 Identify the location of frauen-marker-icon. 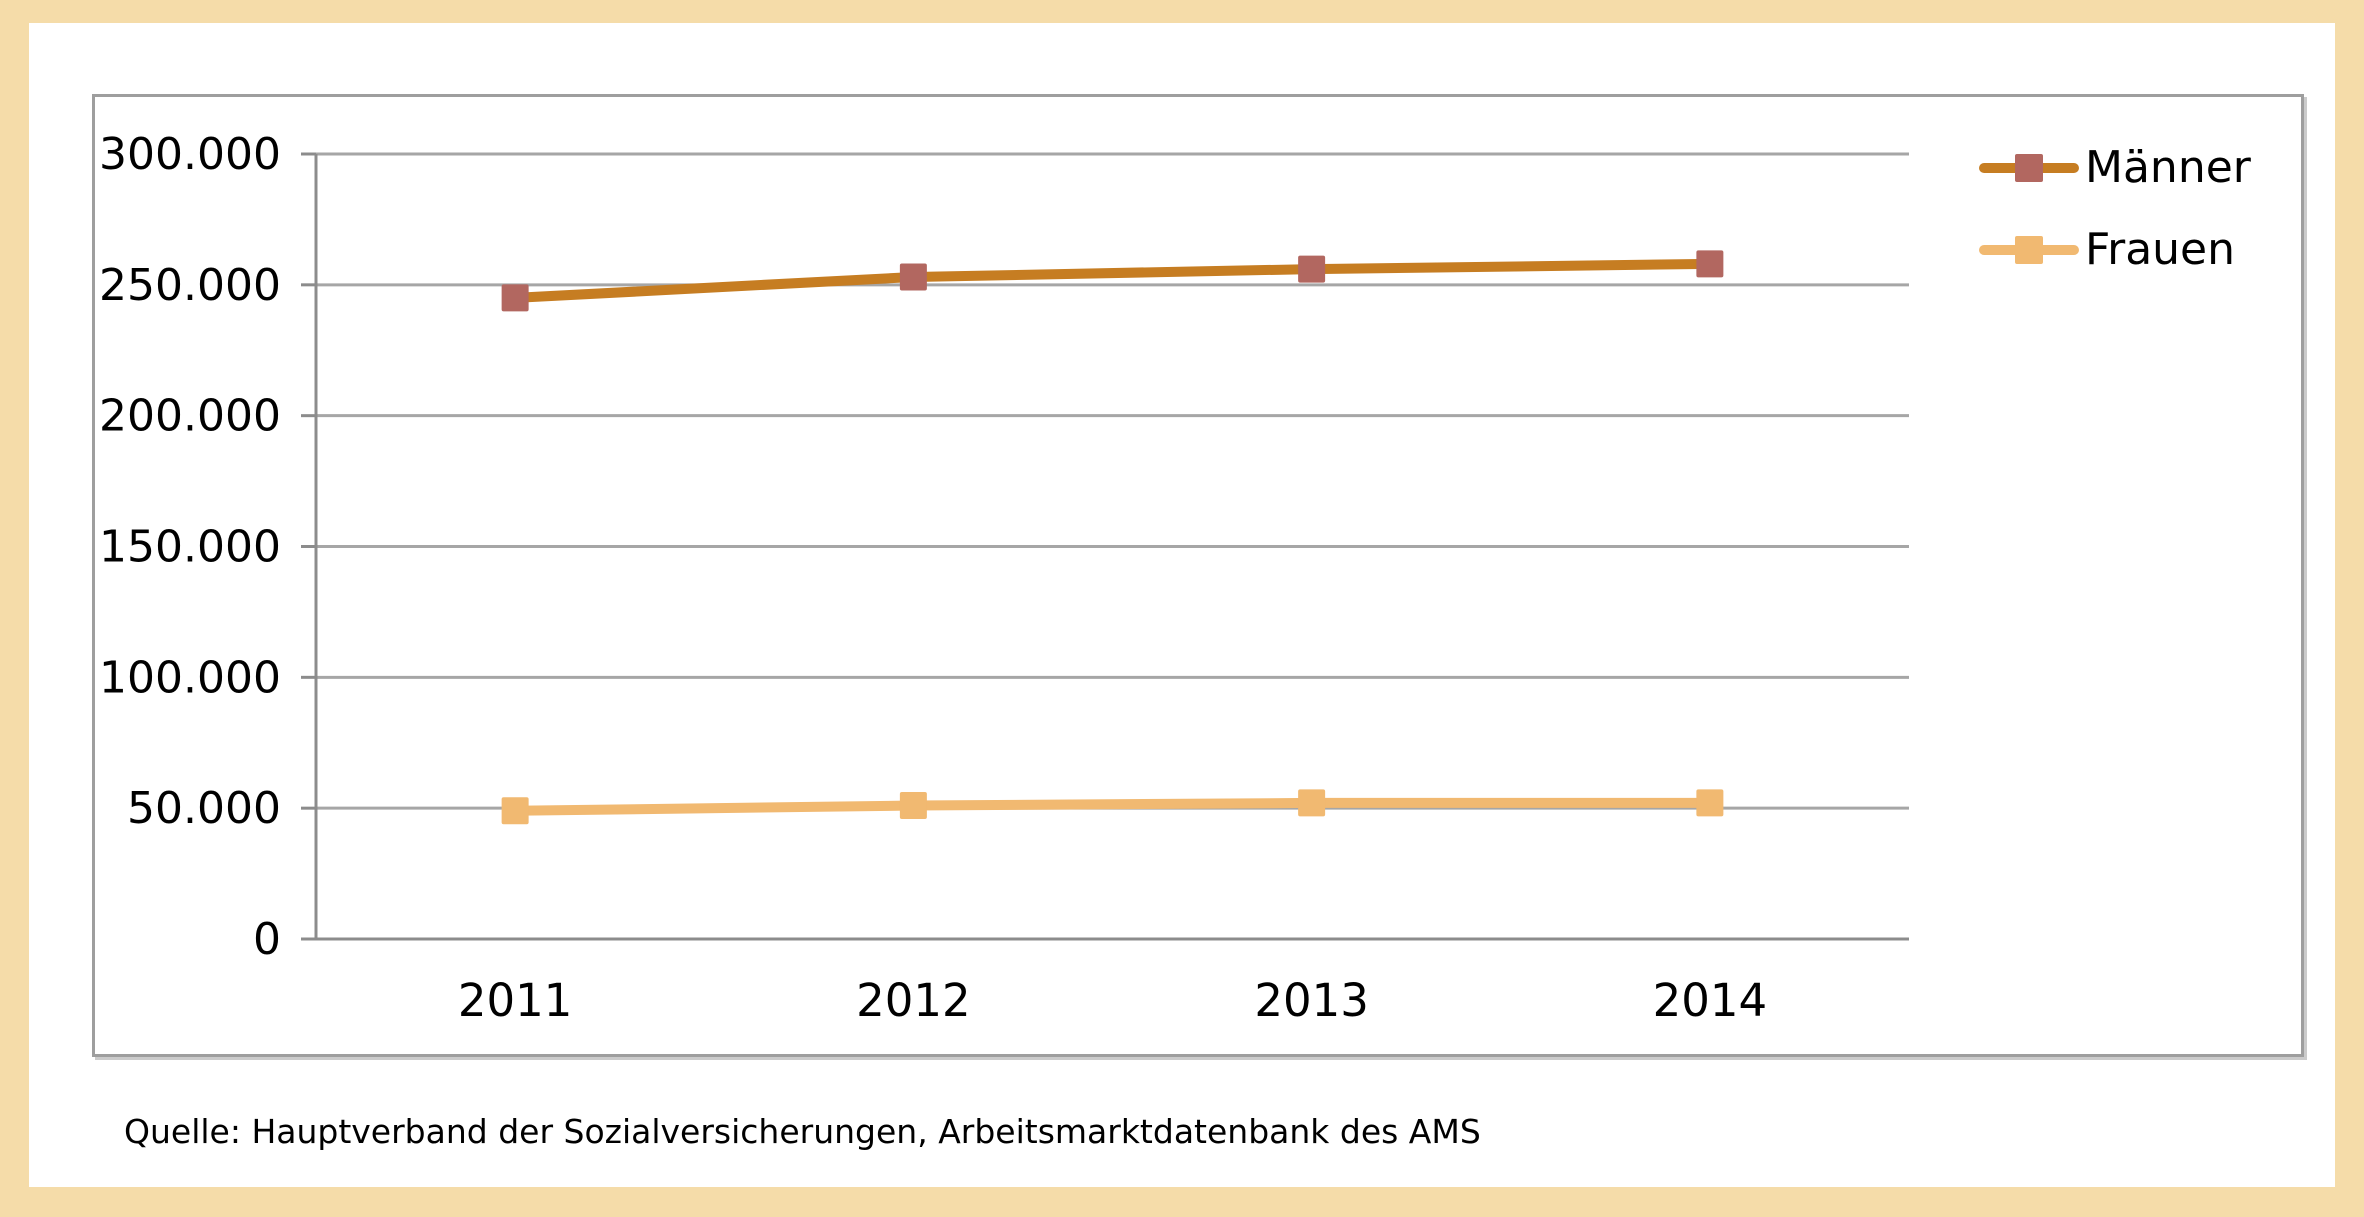
(2029, 250).